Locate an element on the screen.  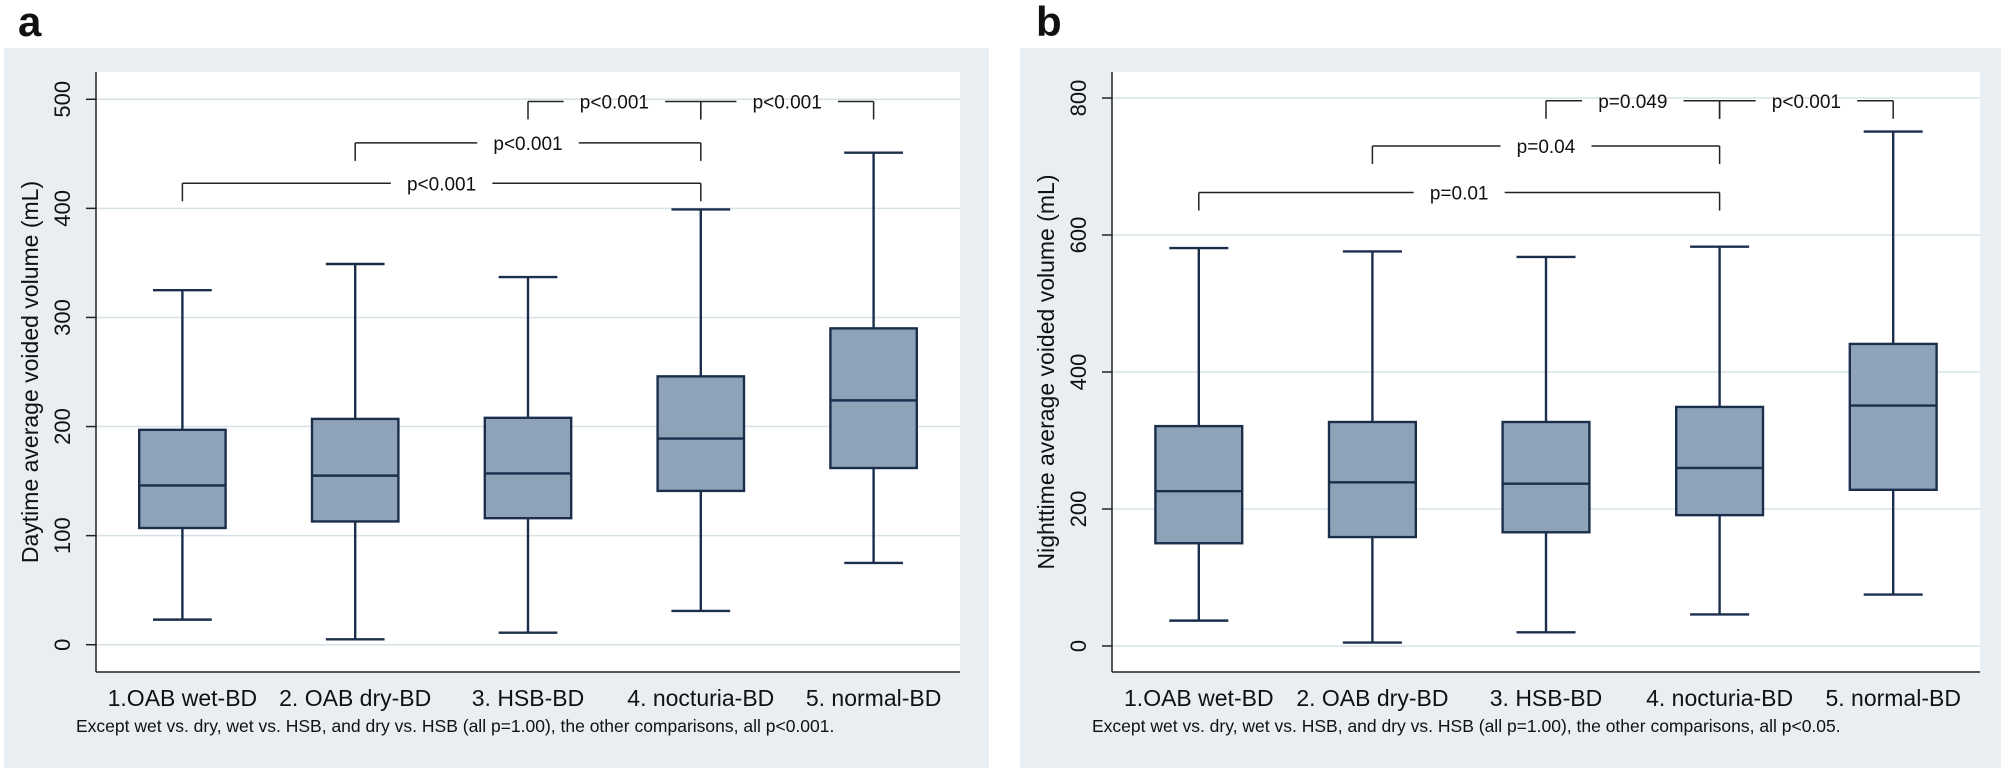
p-value-label: p=0.01 is located at coordinates (1459, 194).